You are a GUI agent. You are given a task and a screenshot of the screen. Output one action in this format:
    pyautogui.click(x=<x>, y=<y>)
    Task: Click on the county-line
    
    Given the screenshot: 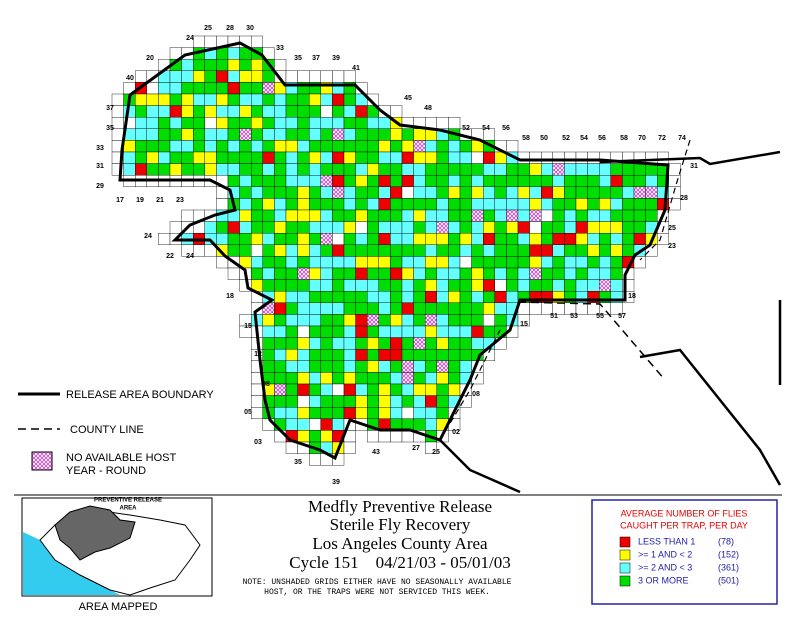 What is the action you would take?
    pyautogui.click(x=665, y=200)
    